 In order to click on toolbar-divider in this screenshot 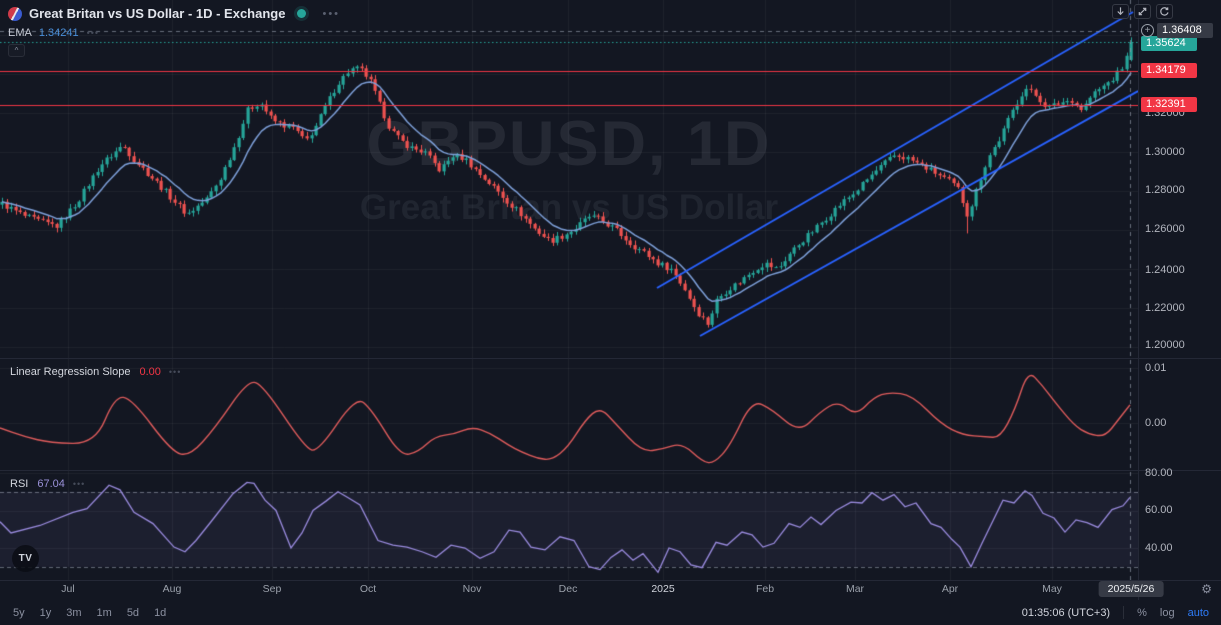, I will do `click(1124, 612)`.